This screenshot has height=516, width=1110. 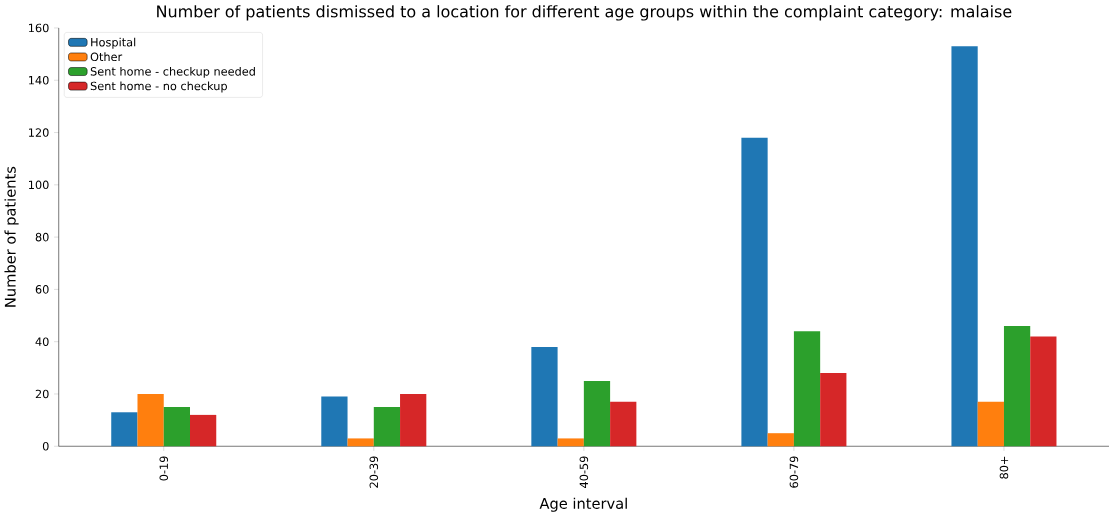 What do you see at coordinates (584, 13) in the screenshot?
I see `chart-title: Number of patients dismissed to a location for different age groups within the complaint category: malaise` at bounding box center [584, 13].